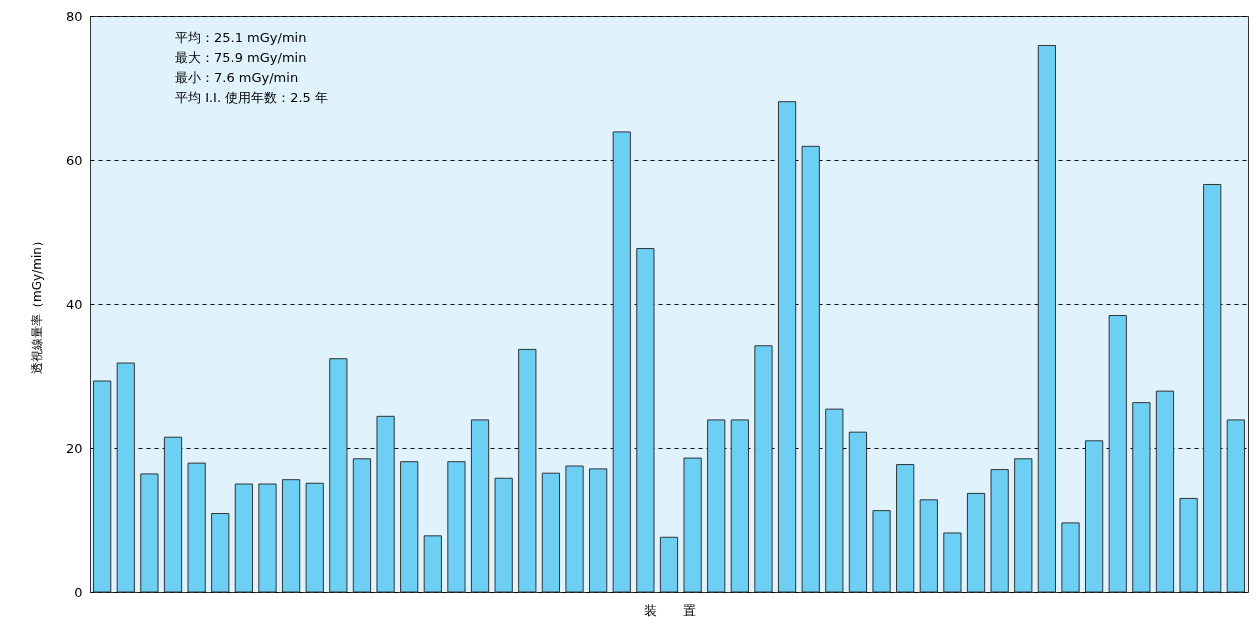  I want to click on annotation: 平均：25.1 mGy/min, so click(241, 37).